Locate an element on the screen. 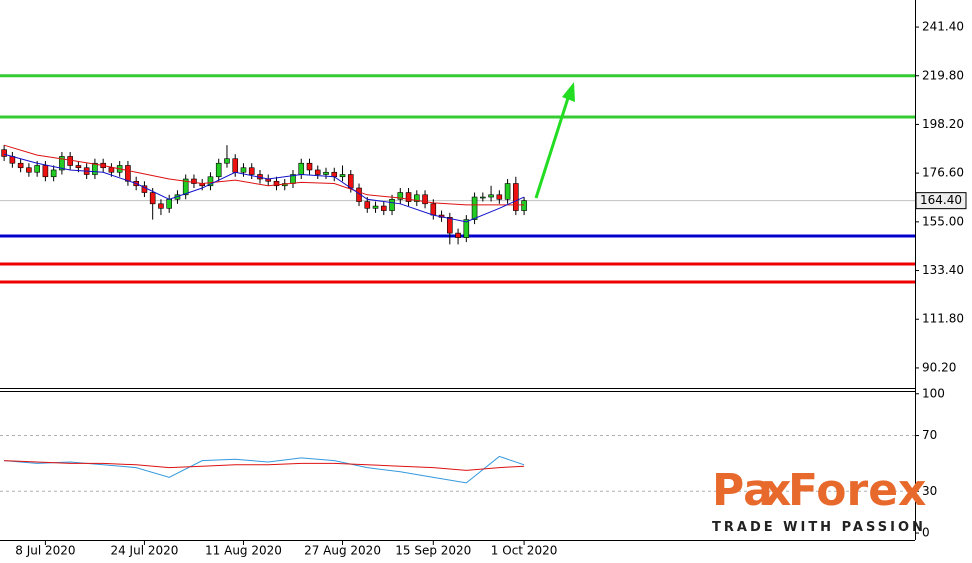  arrow-shaft is located at coordinates (552, 148).